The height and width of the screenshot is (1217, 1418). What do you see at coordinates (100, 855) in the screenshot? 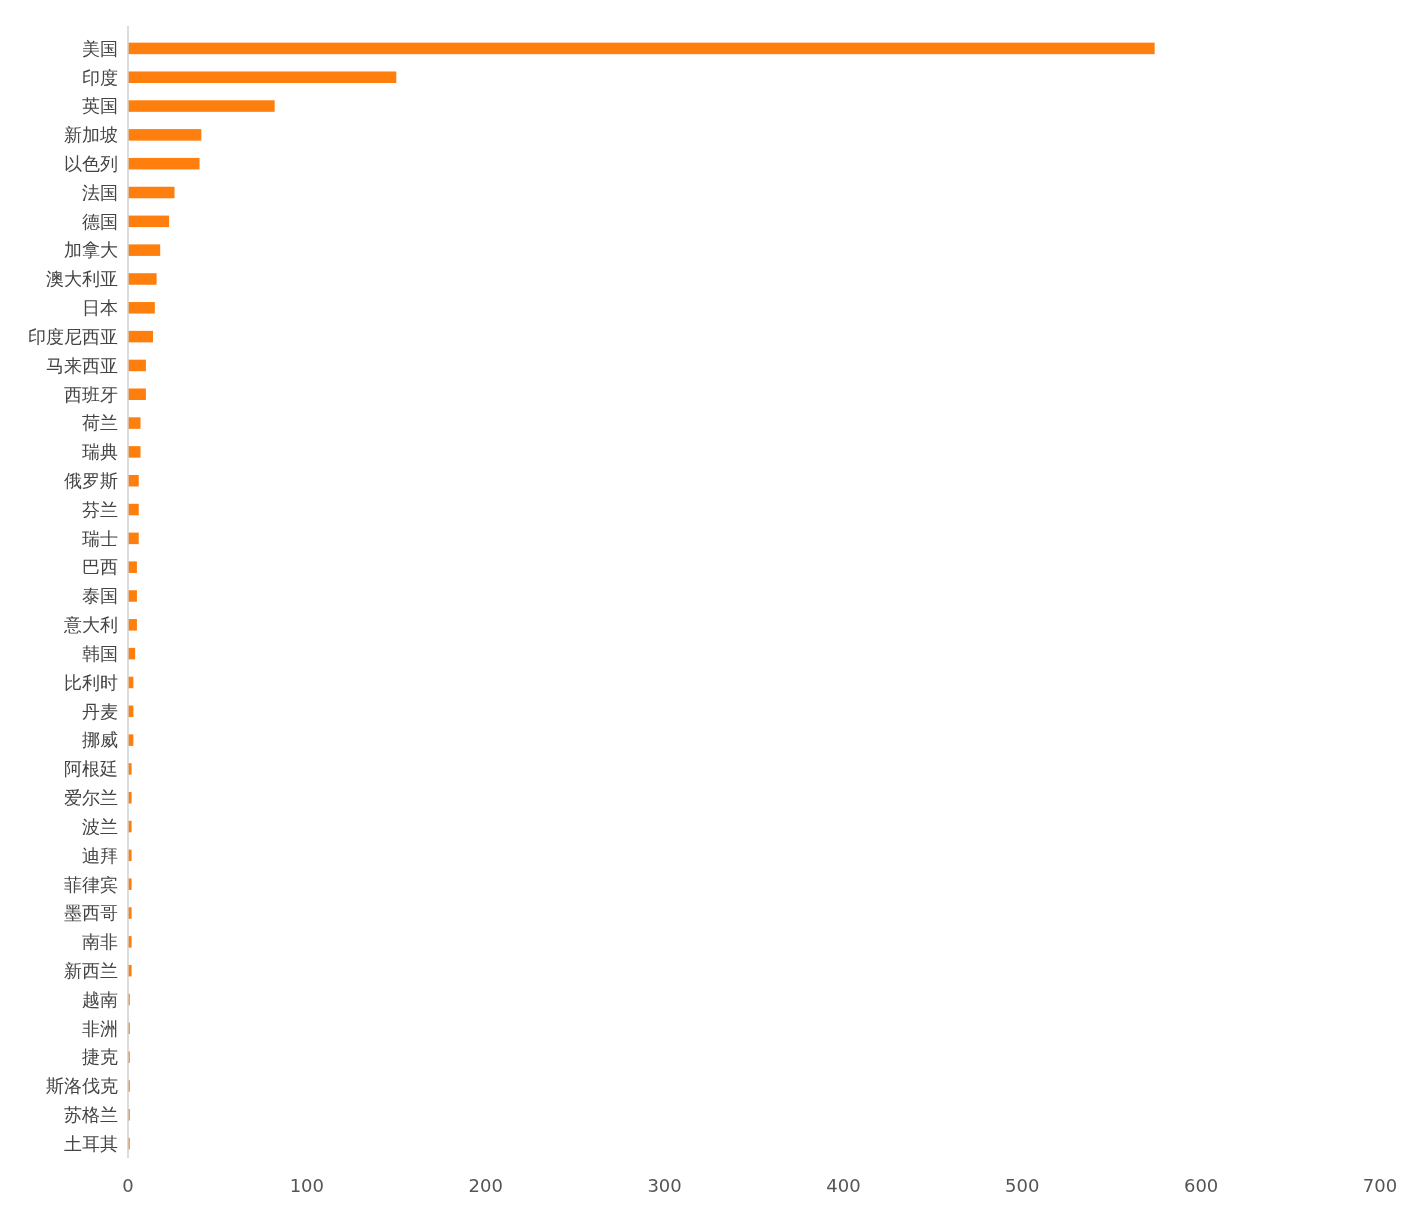
I see `y-tick-label: 迪拜` at bounding box center [100, 855].